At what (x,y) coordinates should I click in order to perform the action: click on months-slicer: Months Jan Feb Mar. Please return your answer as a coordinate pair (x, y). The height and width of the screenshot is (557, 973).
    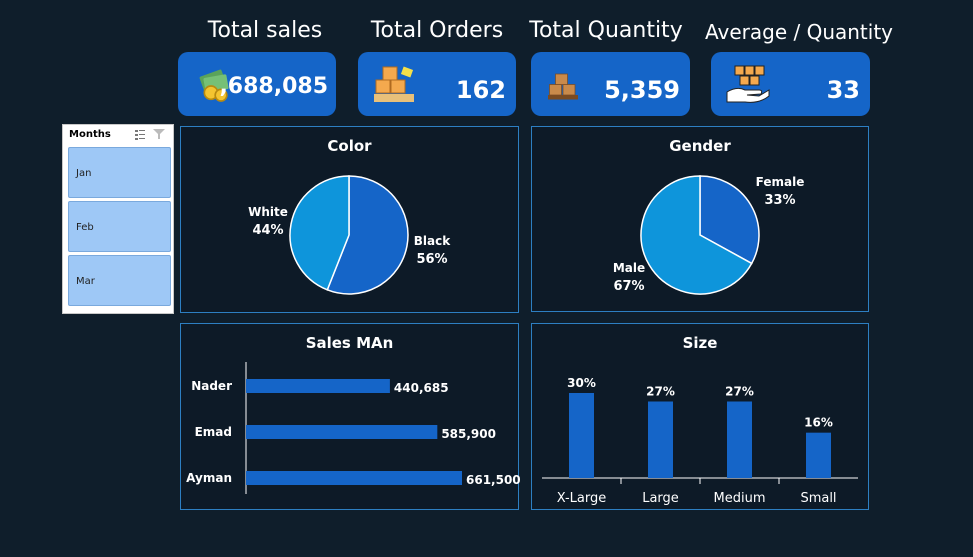
    Looking at the image, I should click on (118, 219).